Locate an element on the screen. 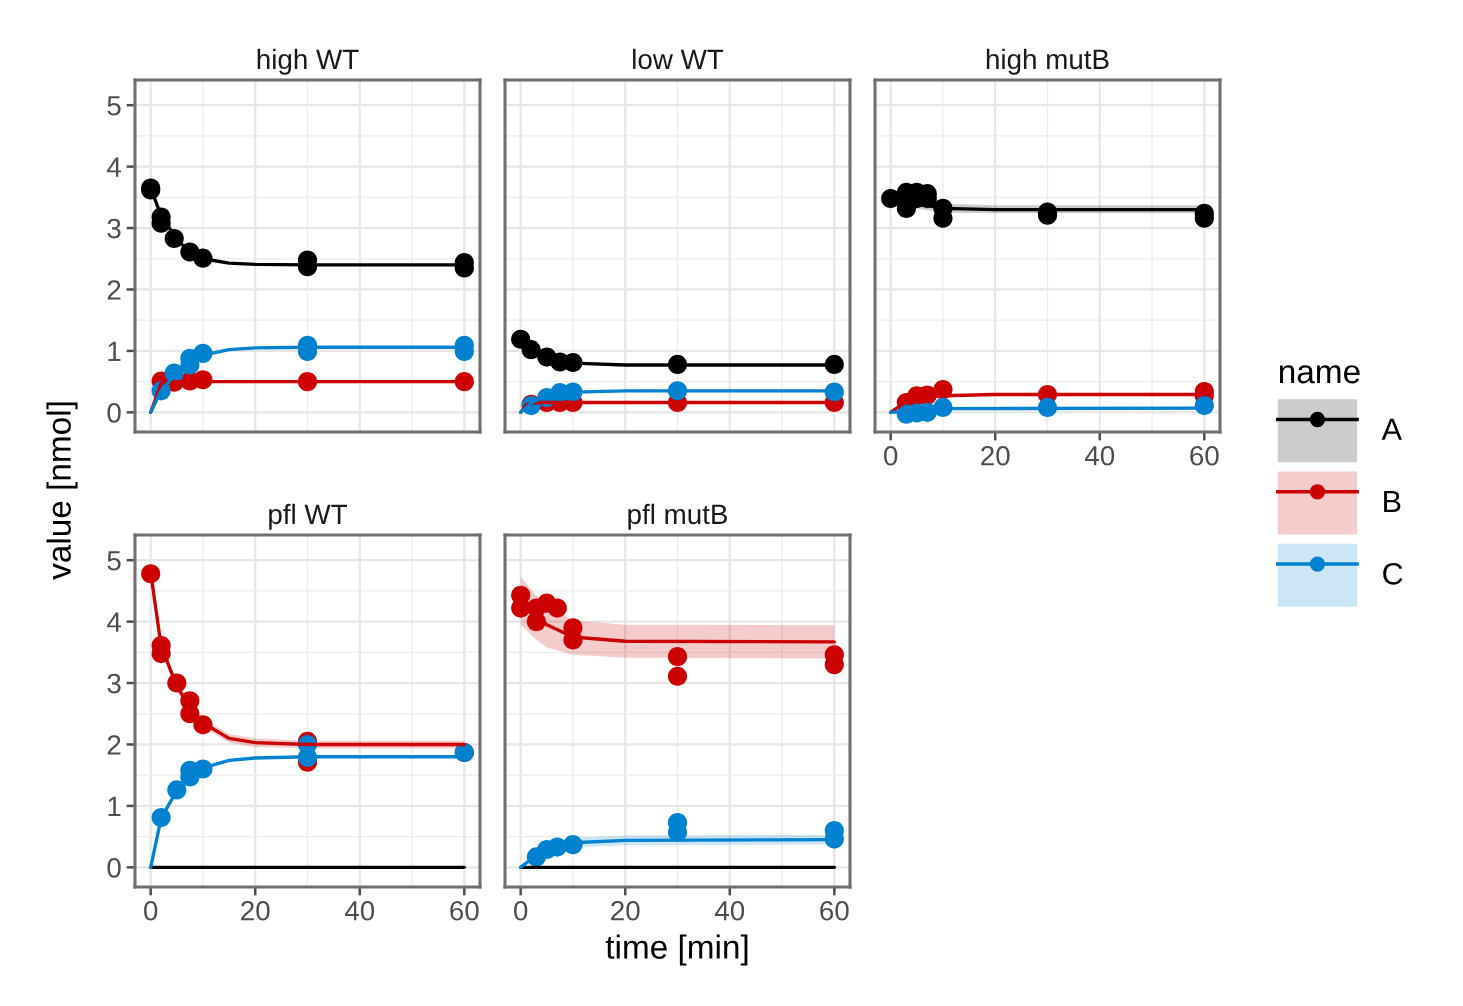  chart-title: high WT is located at coordinates (308, 61).